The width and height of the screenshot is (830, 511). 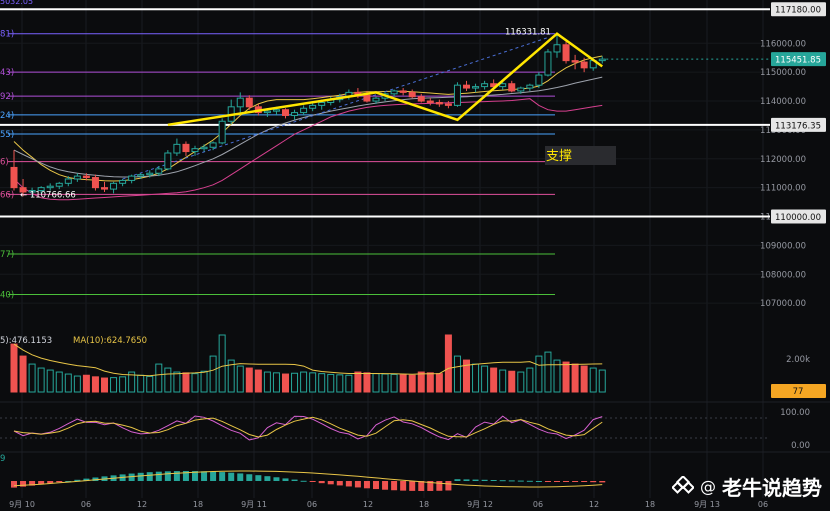 I want to click on price-tick-label: 114000.00, so click(x=783, y=102).